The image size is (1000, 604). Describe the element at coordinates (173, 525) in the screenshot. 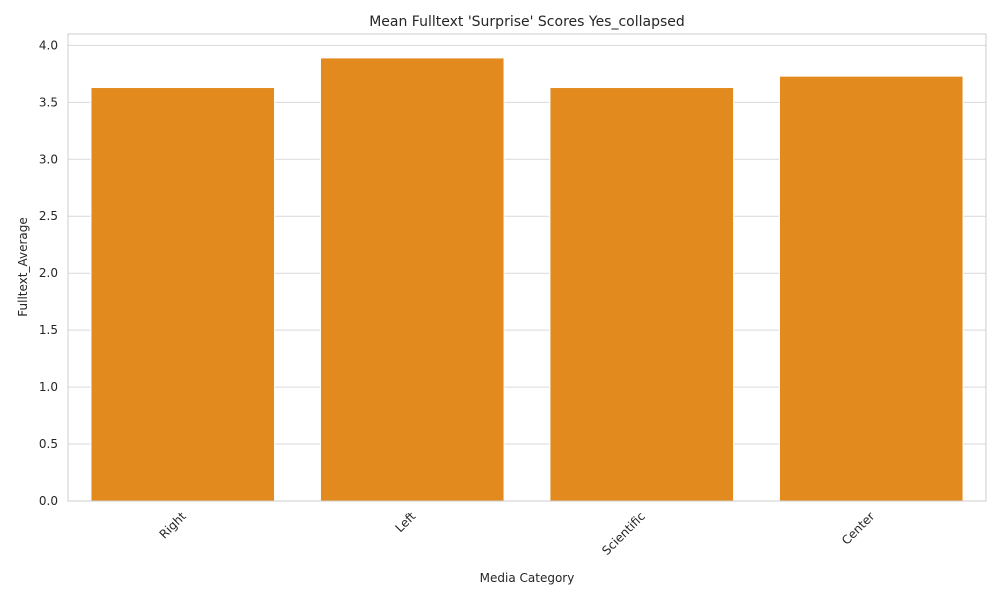

I see `x-tick-label-right: Right` at that location.